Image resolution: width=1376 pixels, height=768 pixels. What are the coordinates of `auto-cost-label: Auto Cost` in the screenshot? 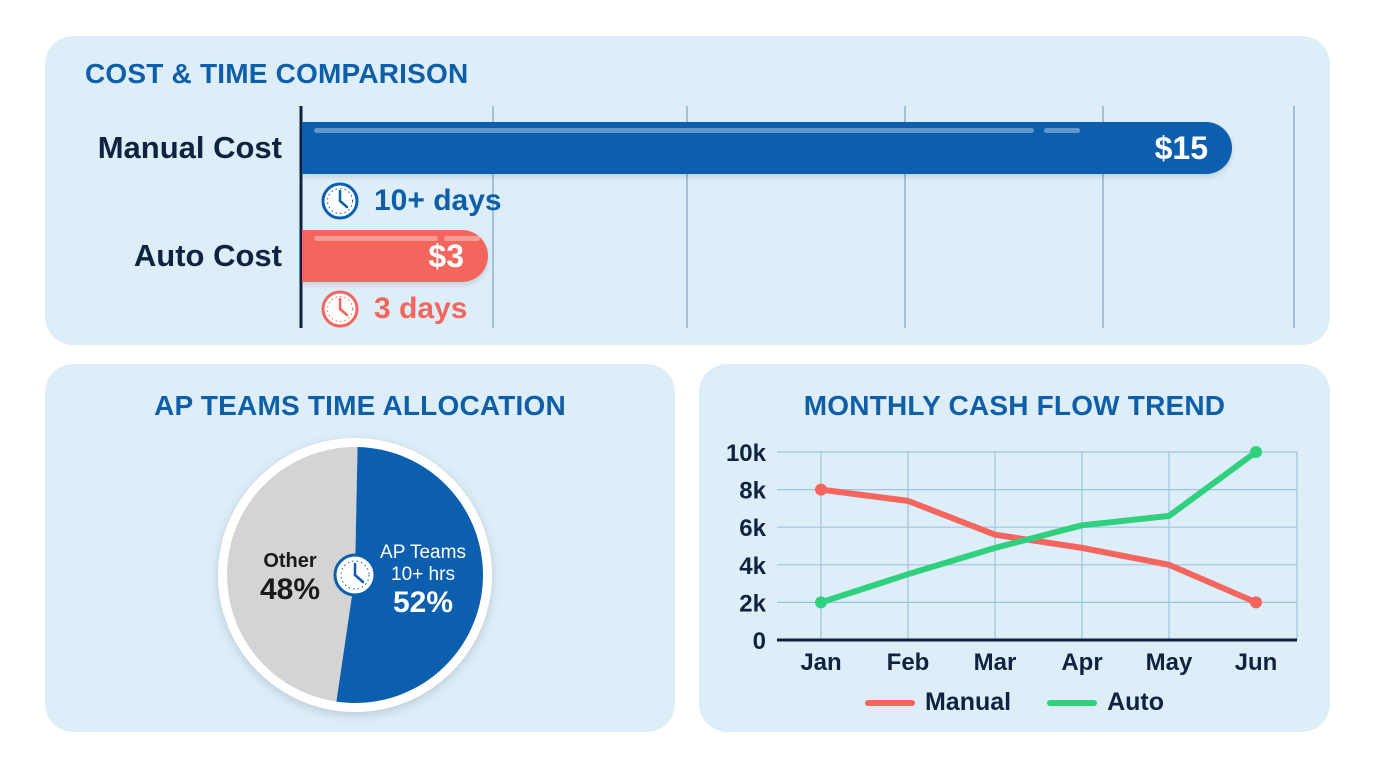 It's located at (207, 255).